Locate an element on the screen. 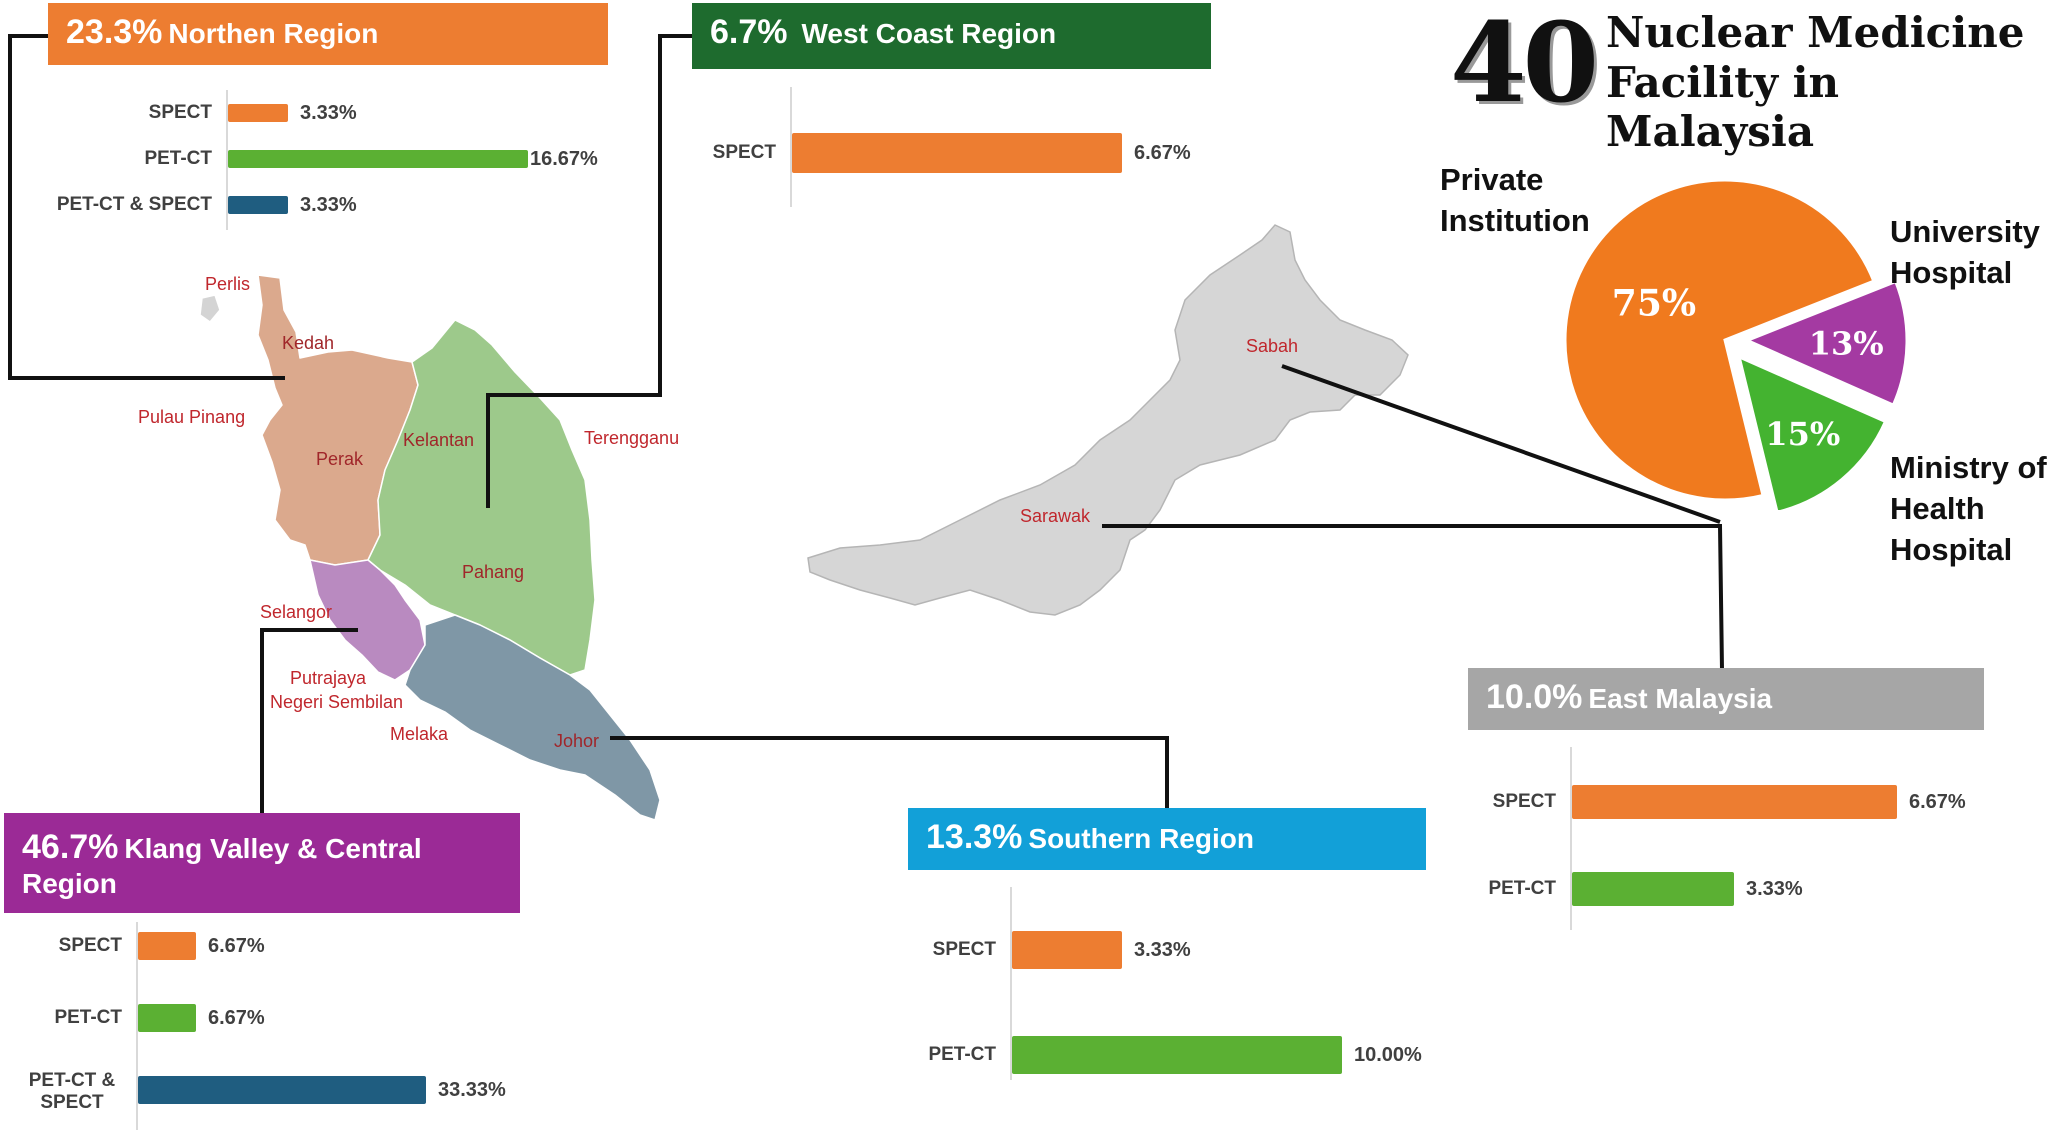 The image size is (2056, 1132). northern-region-percent: 23.3% is located at coordinates (114, 32).